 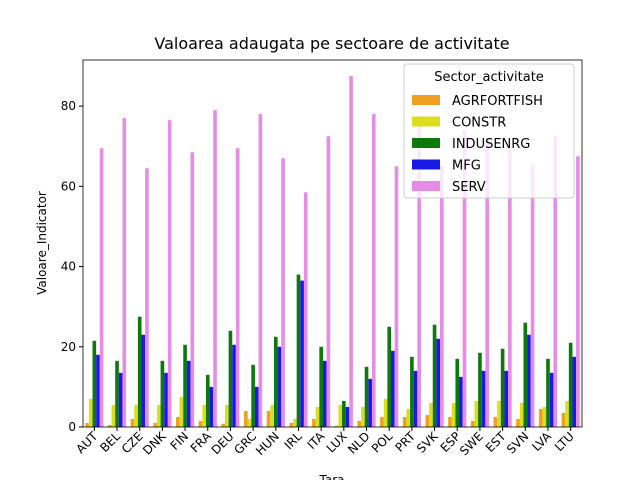 What do you see at coordinates (180, 441) in the screenshot?
I see `x-tick-label: FIN` at bounding box center [180, 441].